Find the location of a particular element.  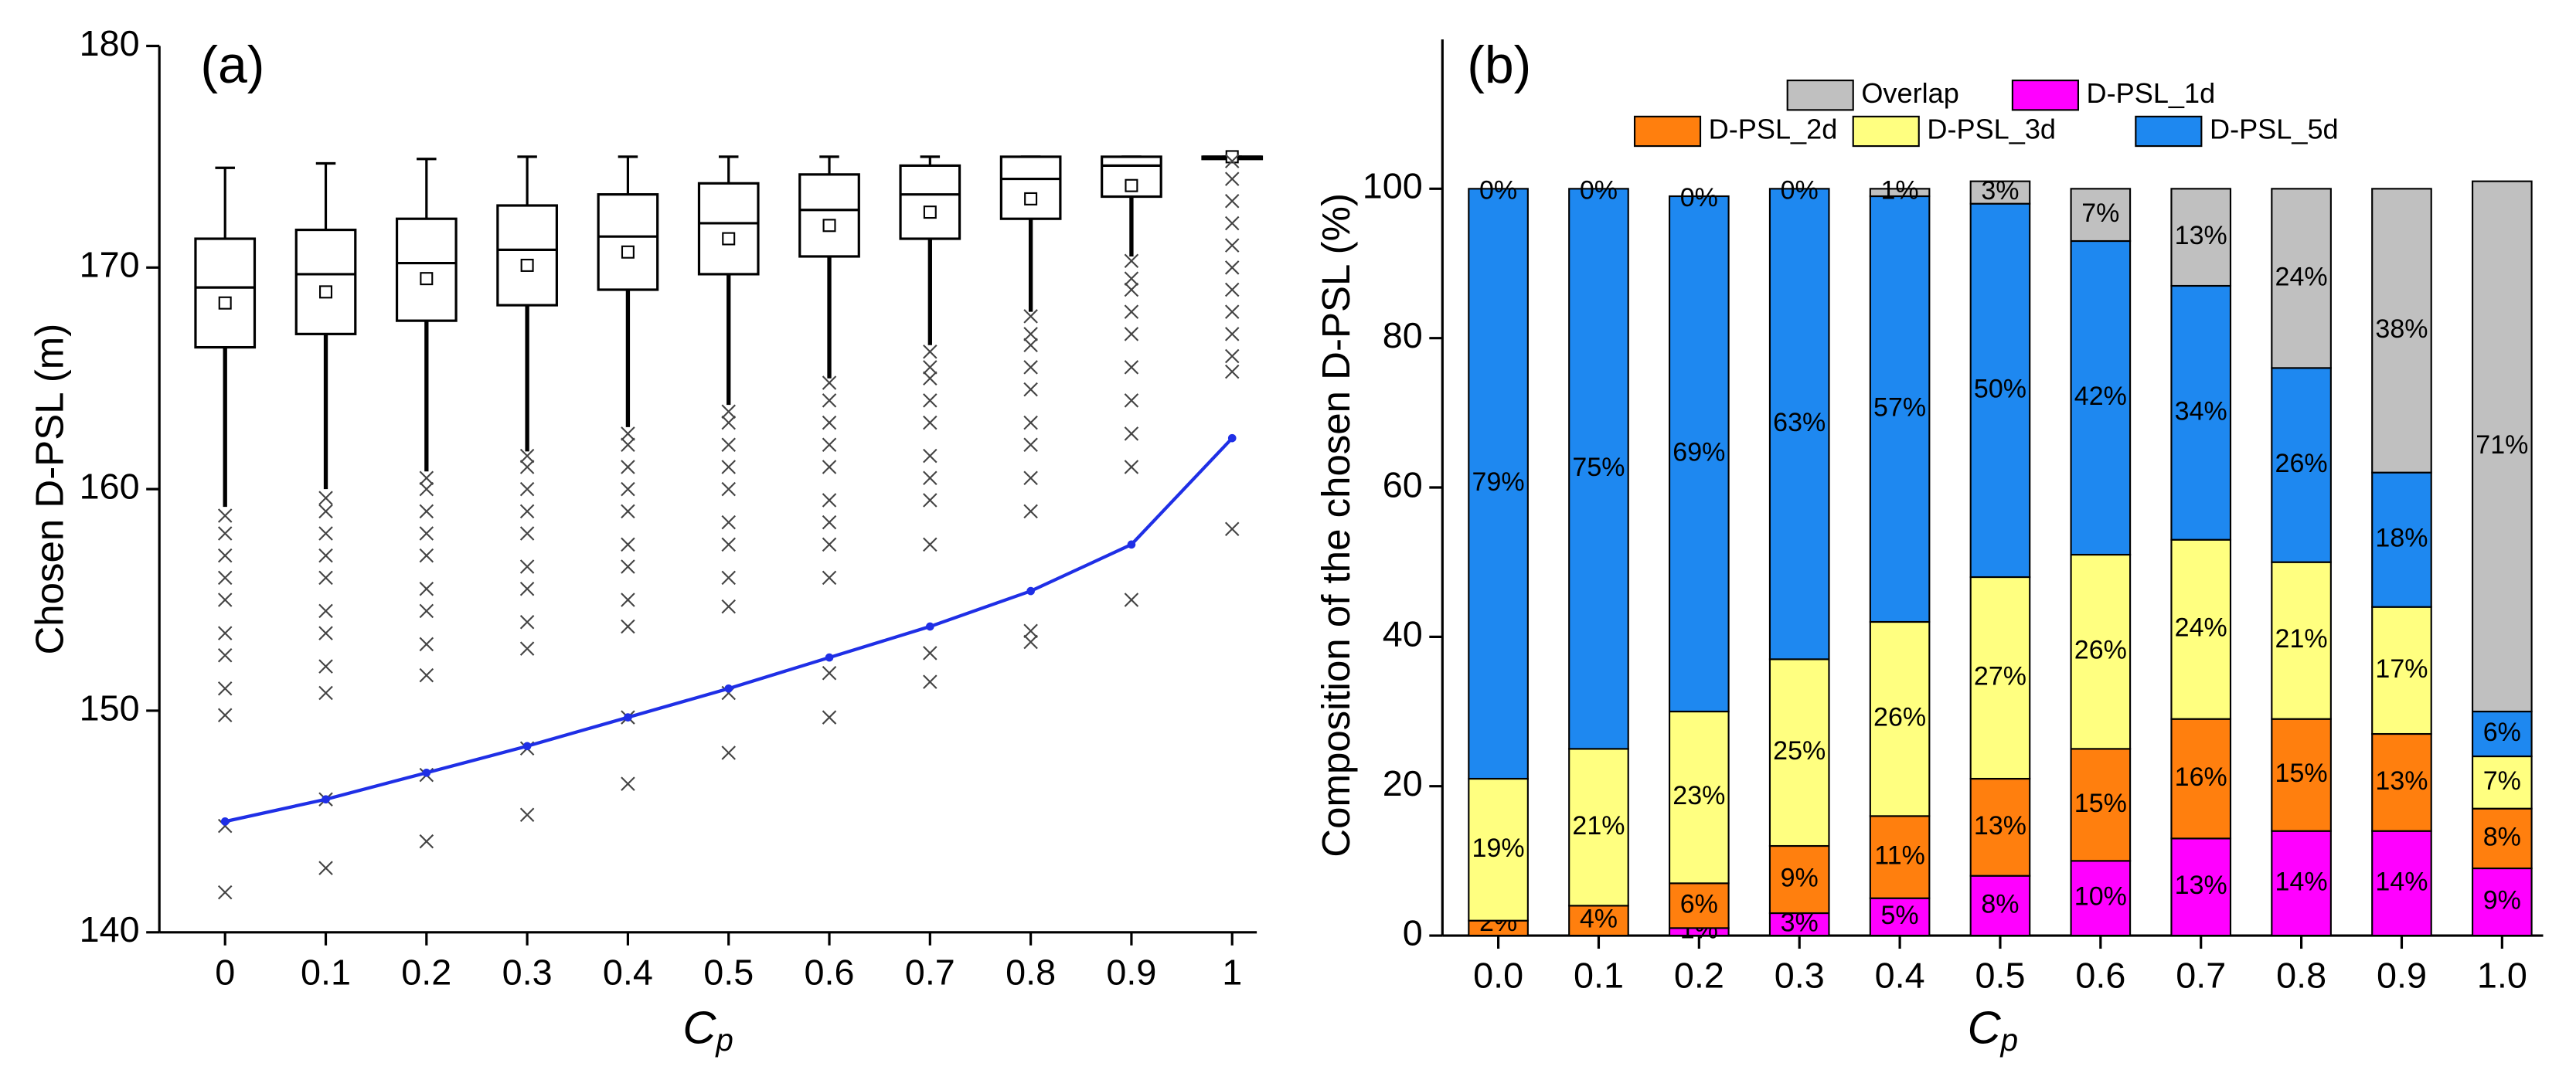

y-tick-label: 100 is located at coordinates (1393, 186).